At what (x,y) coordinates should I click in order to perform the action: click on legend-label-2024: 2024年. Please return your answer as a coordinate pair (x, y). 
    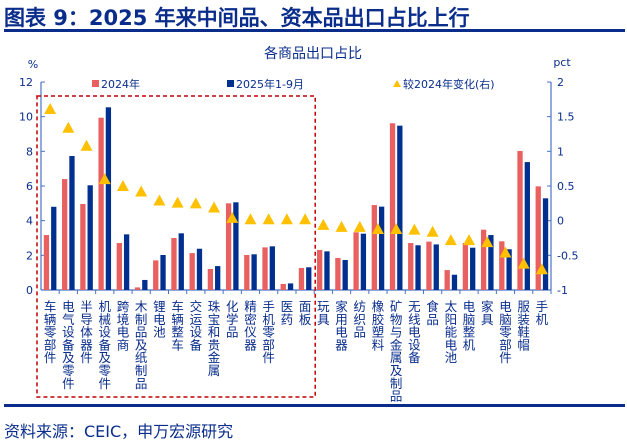
    Looking at the image, I should click on (120, 84).